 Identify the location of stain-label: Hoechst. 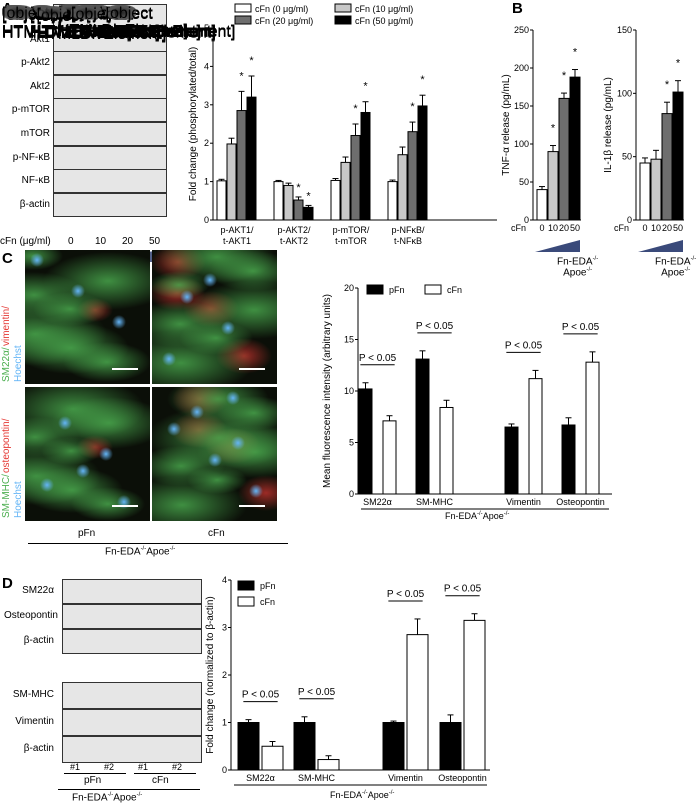
(18, 363).